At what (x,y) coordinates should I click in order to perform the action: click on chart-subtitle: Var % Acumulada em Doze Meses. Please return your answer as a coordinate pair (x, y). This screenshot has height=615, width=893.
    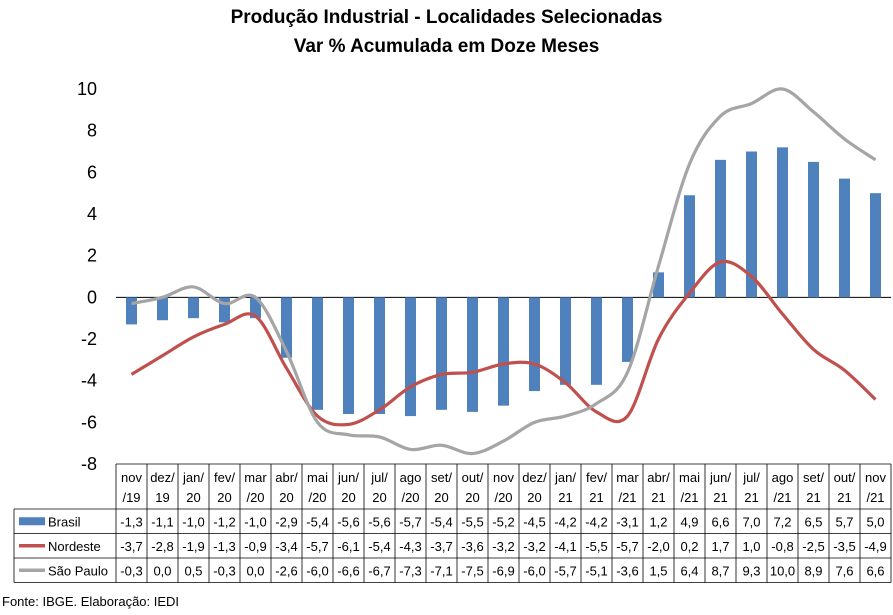
    Looking at the image, I should click on (446, 46).